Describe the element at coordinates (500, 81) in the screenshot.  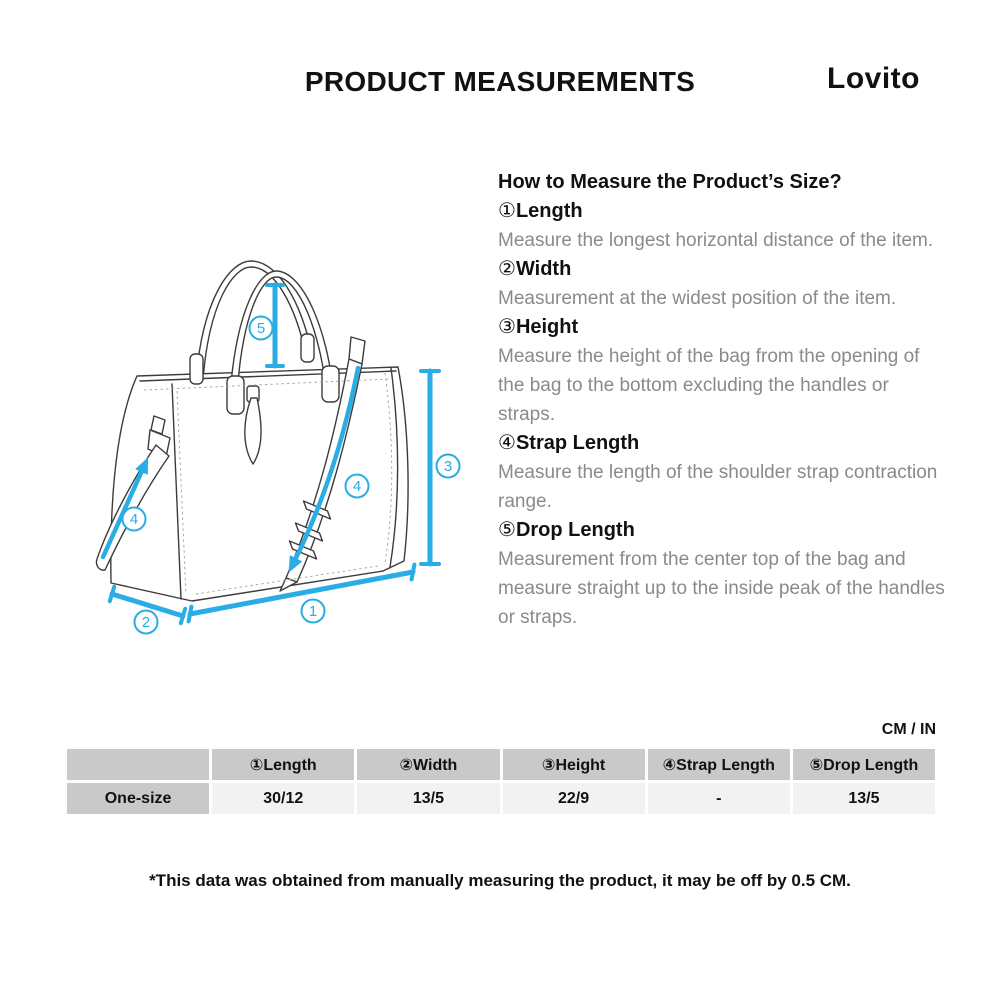
I see `page-title: PRODUCT MEASUREMENTS` at that location.